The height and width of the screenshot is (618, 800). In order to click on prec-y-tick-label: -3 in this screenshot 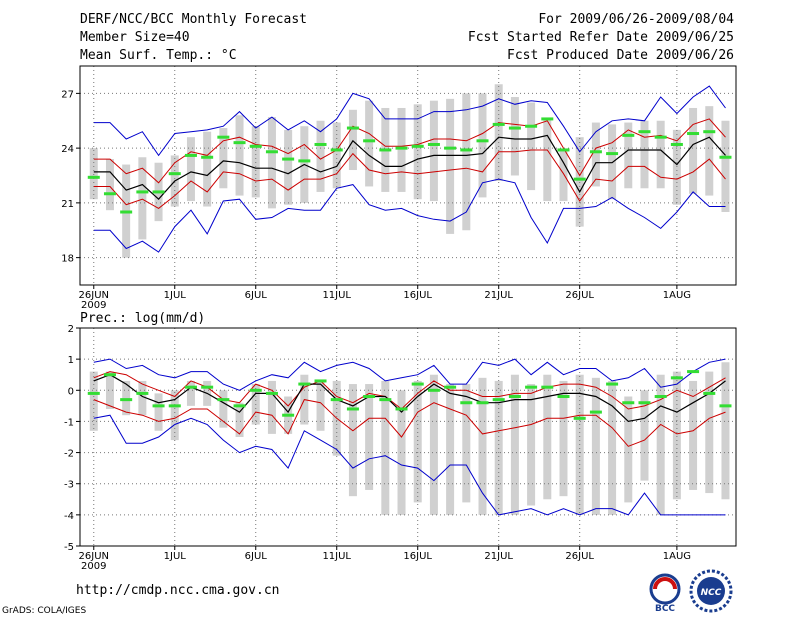, I will do `click(69, 485)`.